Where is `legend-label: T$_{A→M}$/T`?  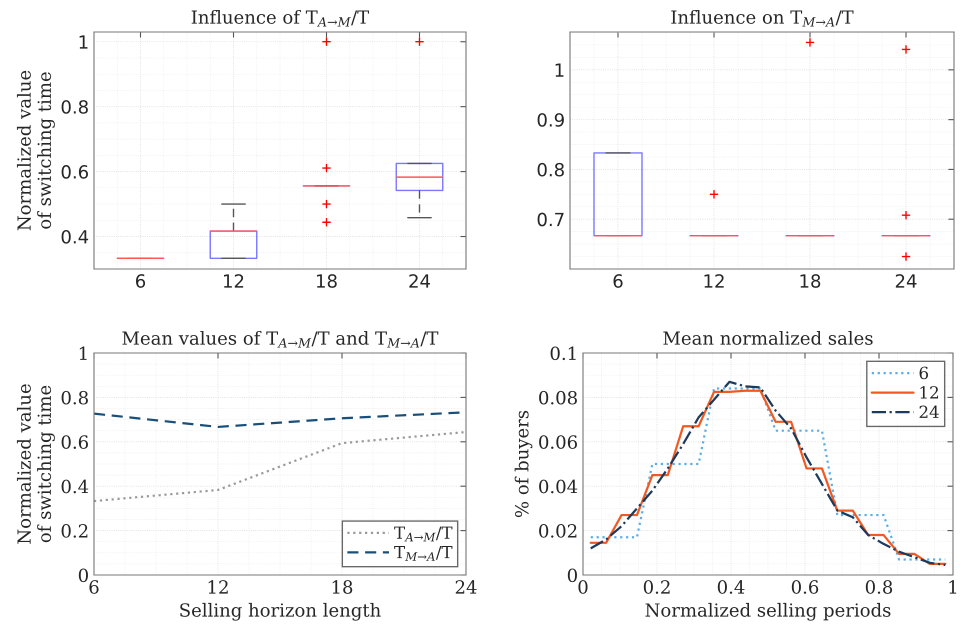
legend-label: T$_{A→M}$/T is located at coordinates (423, 534).